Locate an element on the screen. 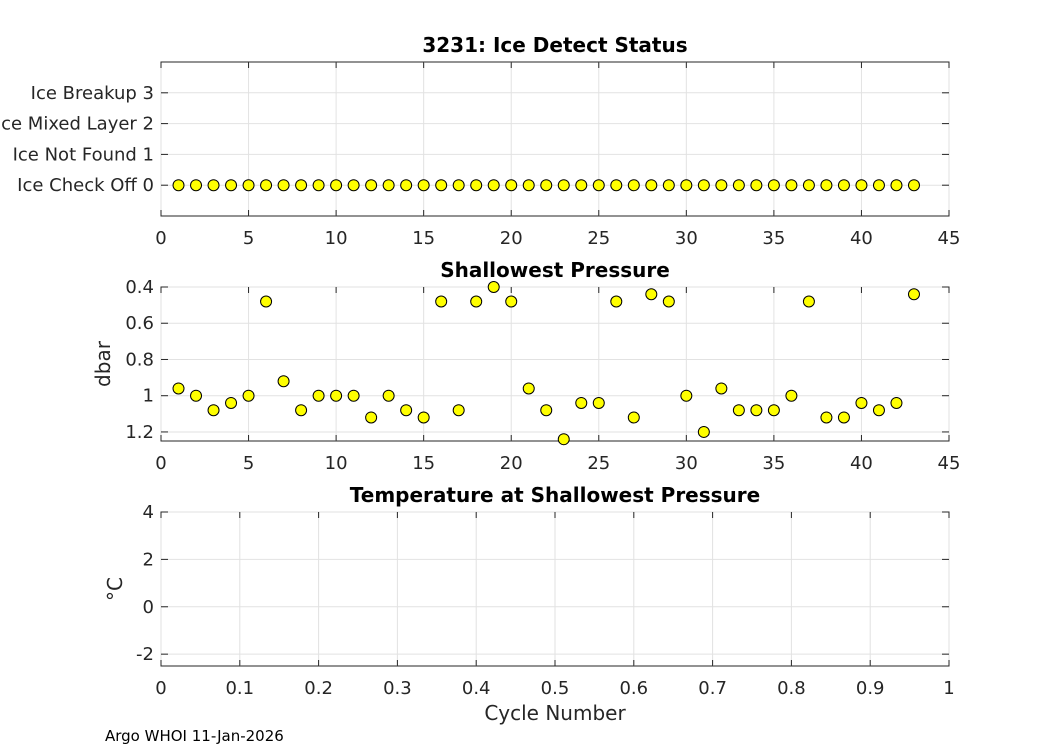 This screenshot has height=750, width=1050. temperature-y-tick-label: -2 is located at coordinates (145, 654).